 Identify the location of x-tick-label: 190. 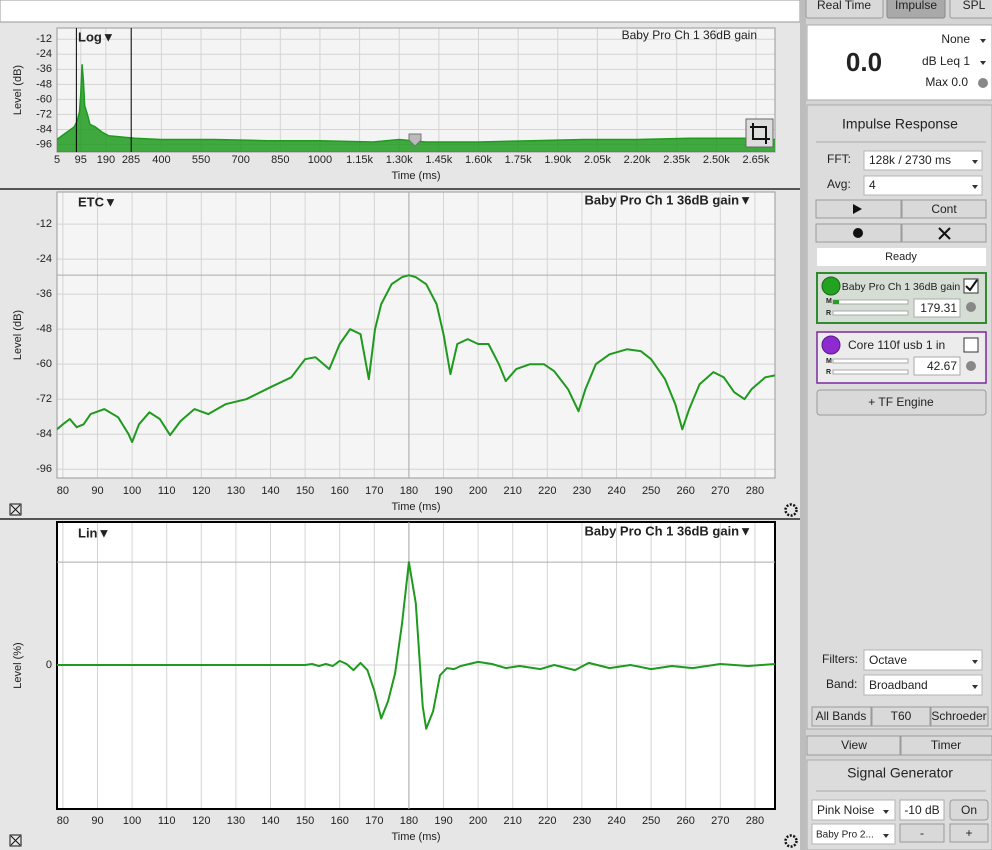
(443, 491).